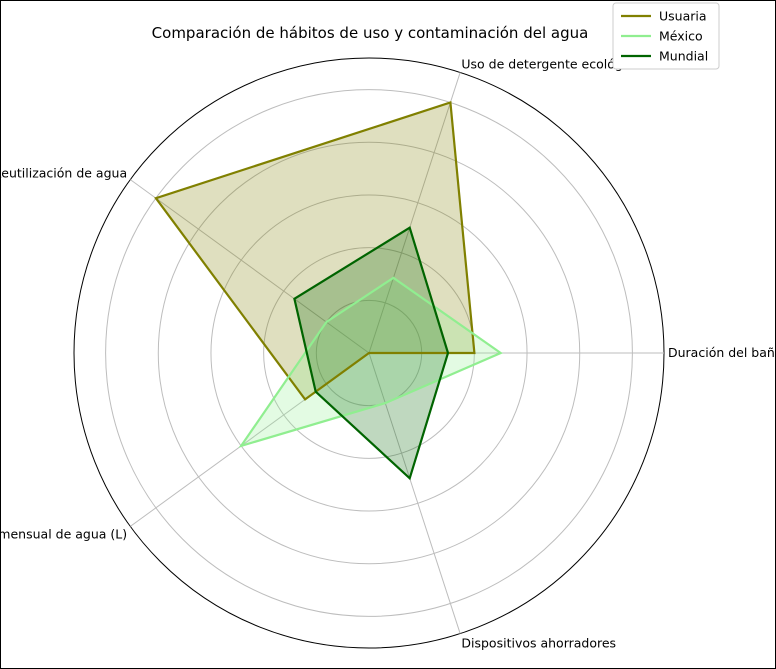 Image resolution: width=776 pixels, height=669 pixels. Describe the element at coordinates (683, 16) in the screenshot. I see `legend-label: Usuaria` at that location.